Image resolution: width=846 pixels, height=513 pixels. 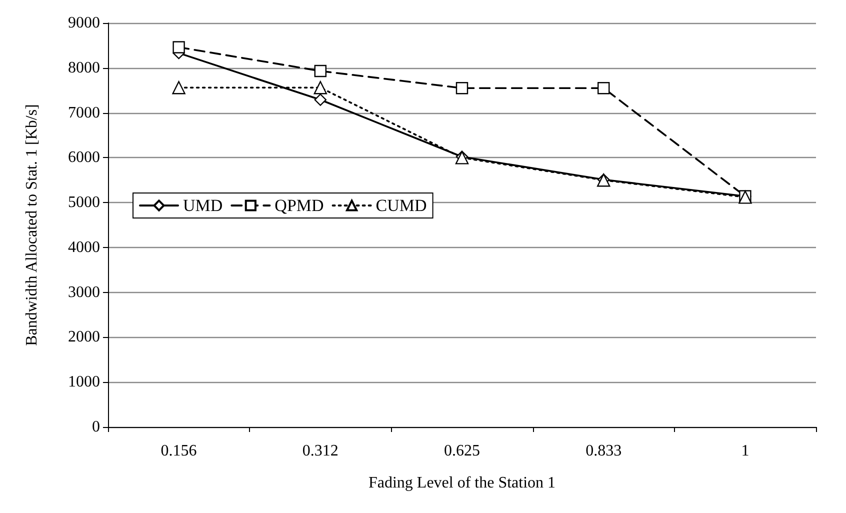 What do you see at coordinates (745, 451) in the screenshot?
I see `x-tick-label: 1` at bounding box center [745, 451].